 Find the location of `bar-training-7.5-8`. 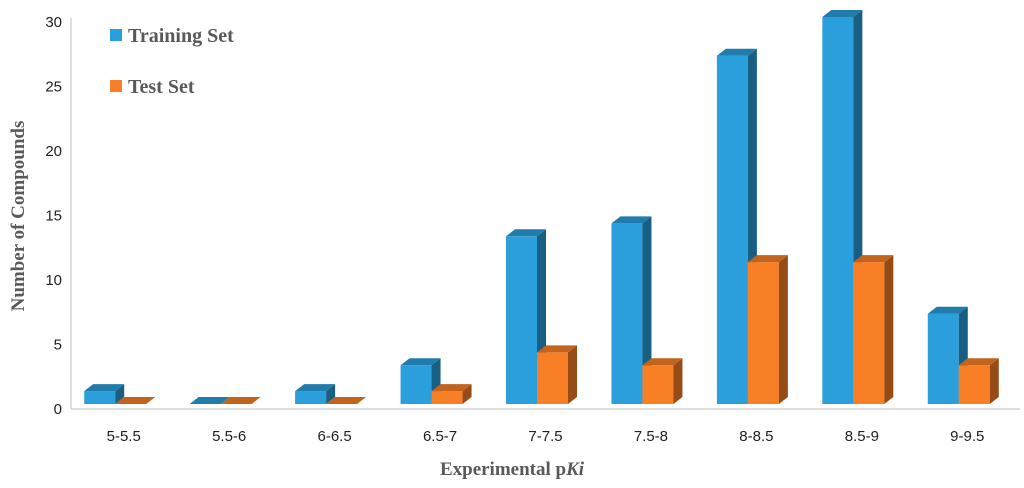

bar-training-7.5-8 is located at coordinates (631, 310).